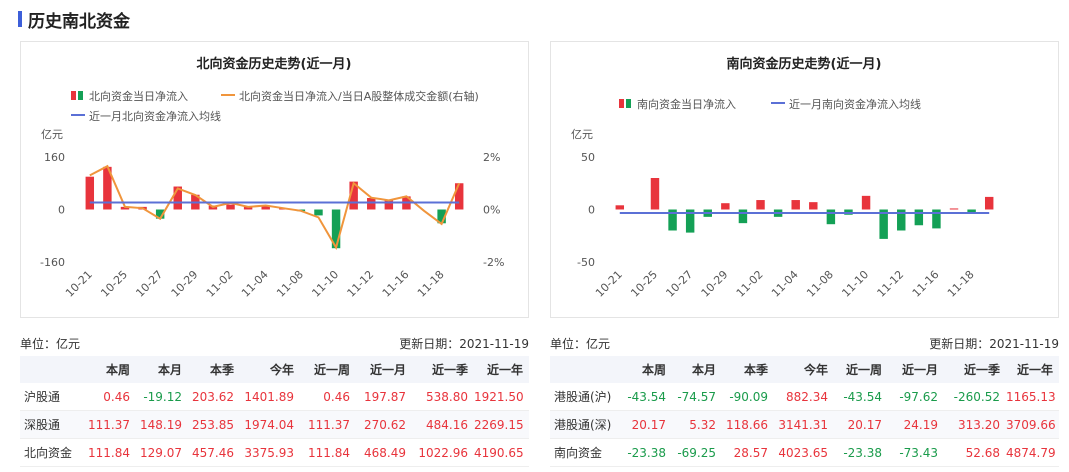  I want to click on table-cell: 3709.66, so click(1032, 424).